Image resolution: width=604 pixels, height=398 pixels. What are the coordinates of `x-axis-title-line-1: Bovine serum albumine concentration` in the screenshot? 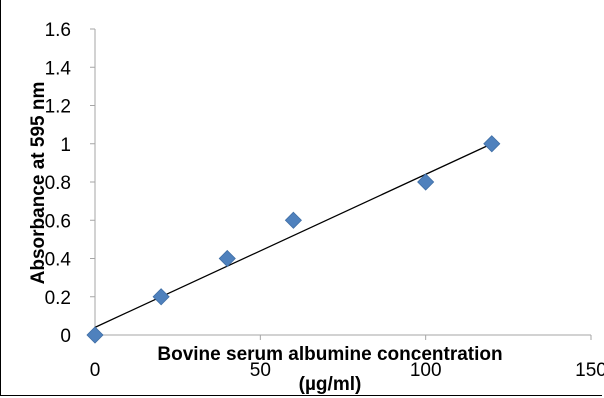 It's located at (329, 354).